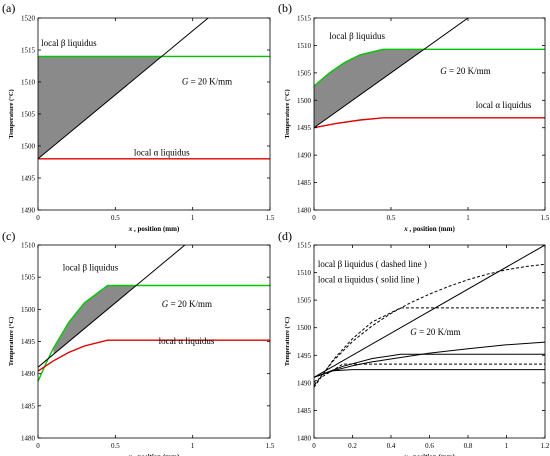 The width and height of the screenshot is (550, 456). Describe the element at coordinates (352, 446) in the screenshot. I see `x-tick-label: 0.2` at that location.